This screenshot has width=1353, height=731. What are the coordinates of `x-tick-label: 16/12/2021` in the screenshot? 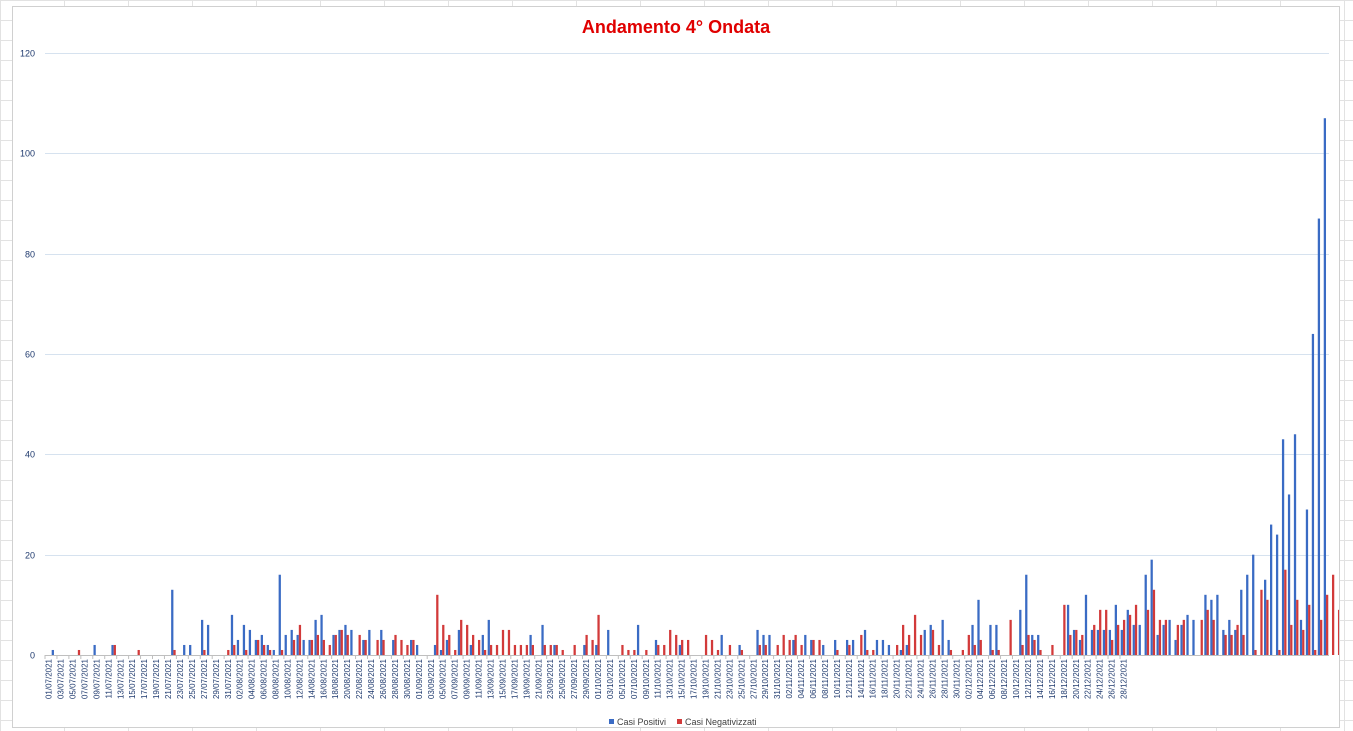 It's located at (1052, 678).